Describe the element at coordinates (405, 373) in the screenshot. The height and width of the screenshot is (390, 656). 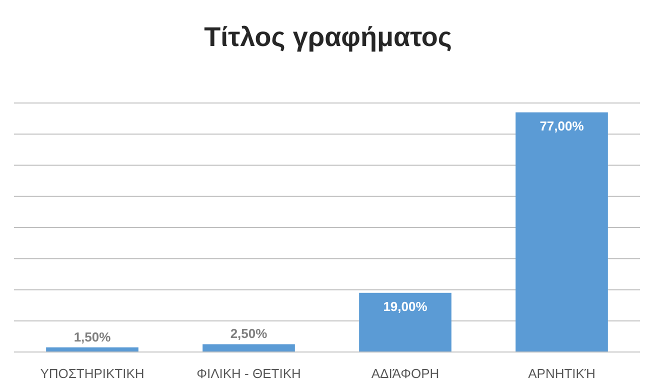
I see `x-tick-label: ΑΔΙΆΦΟΡΗ` at that location.